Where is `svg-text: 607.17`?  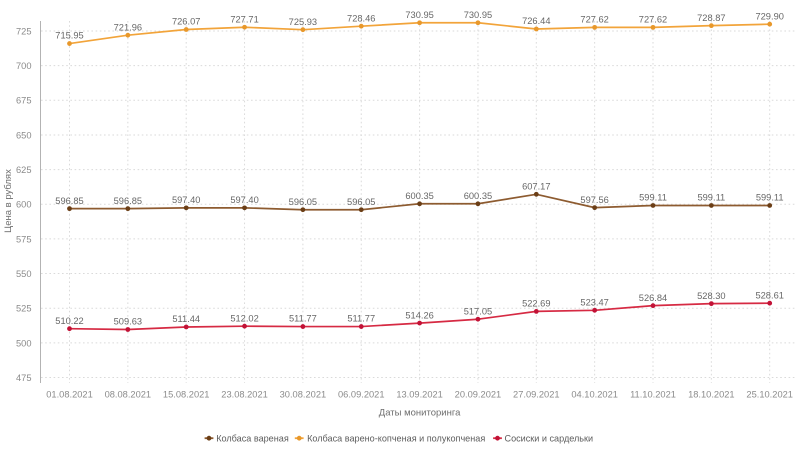
svg-text: 607.17 is located at coordinates (536, 187).